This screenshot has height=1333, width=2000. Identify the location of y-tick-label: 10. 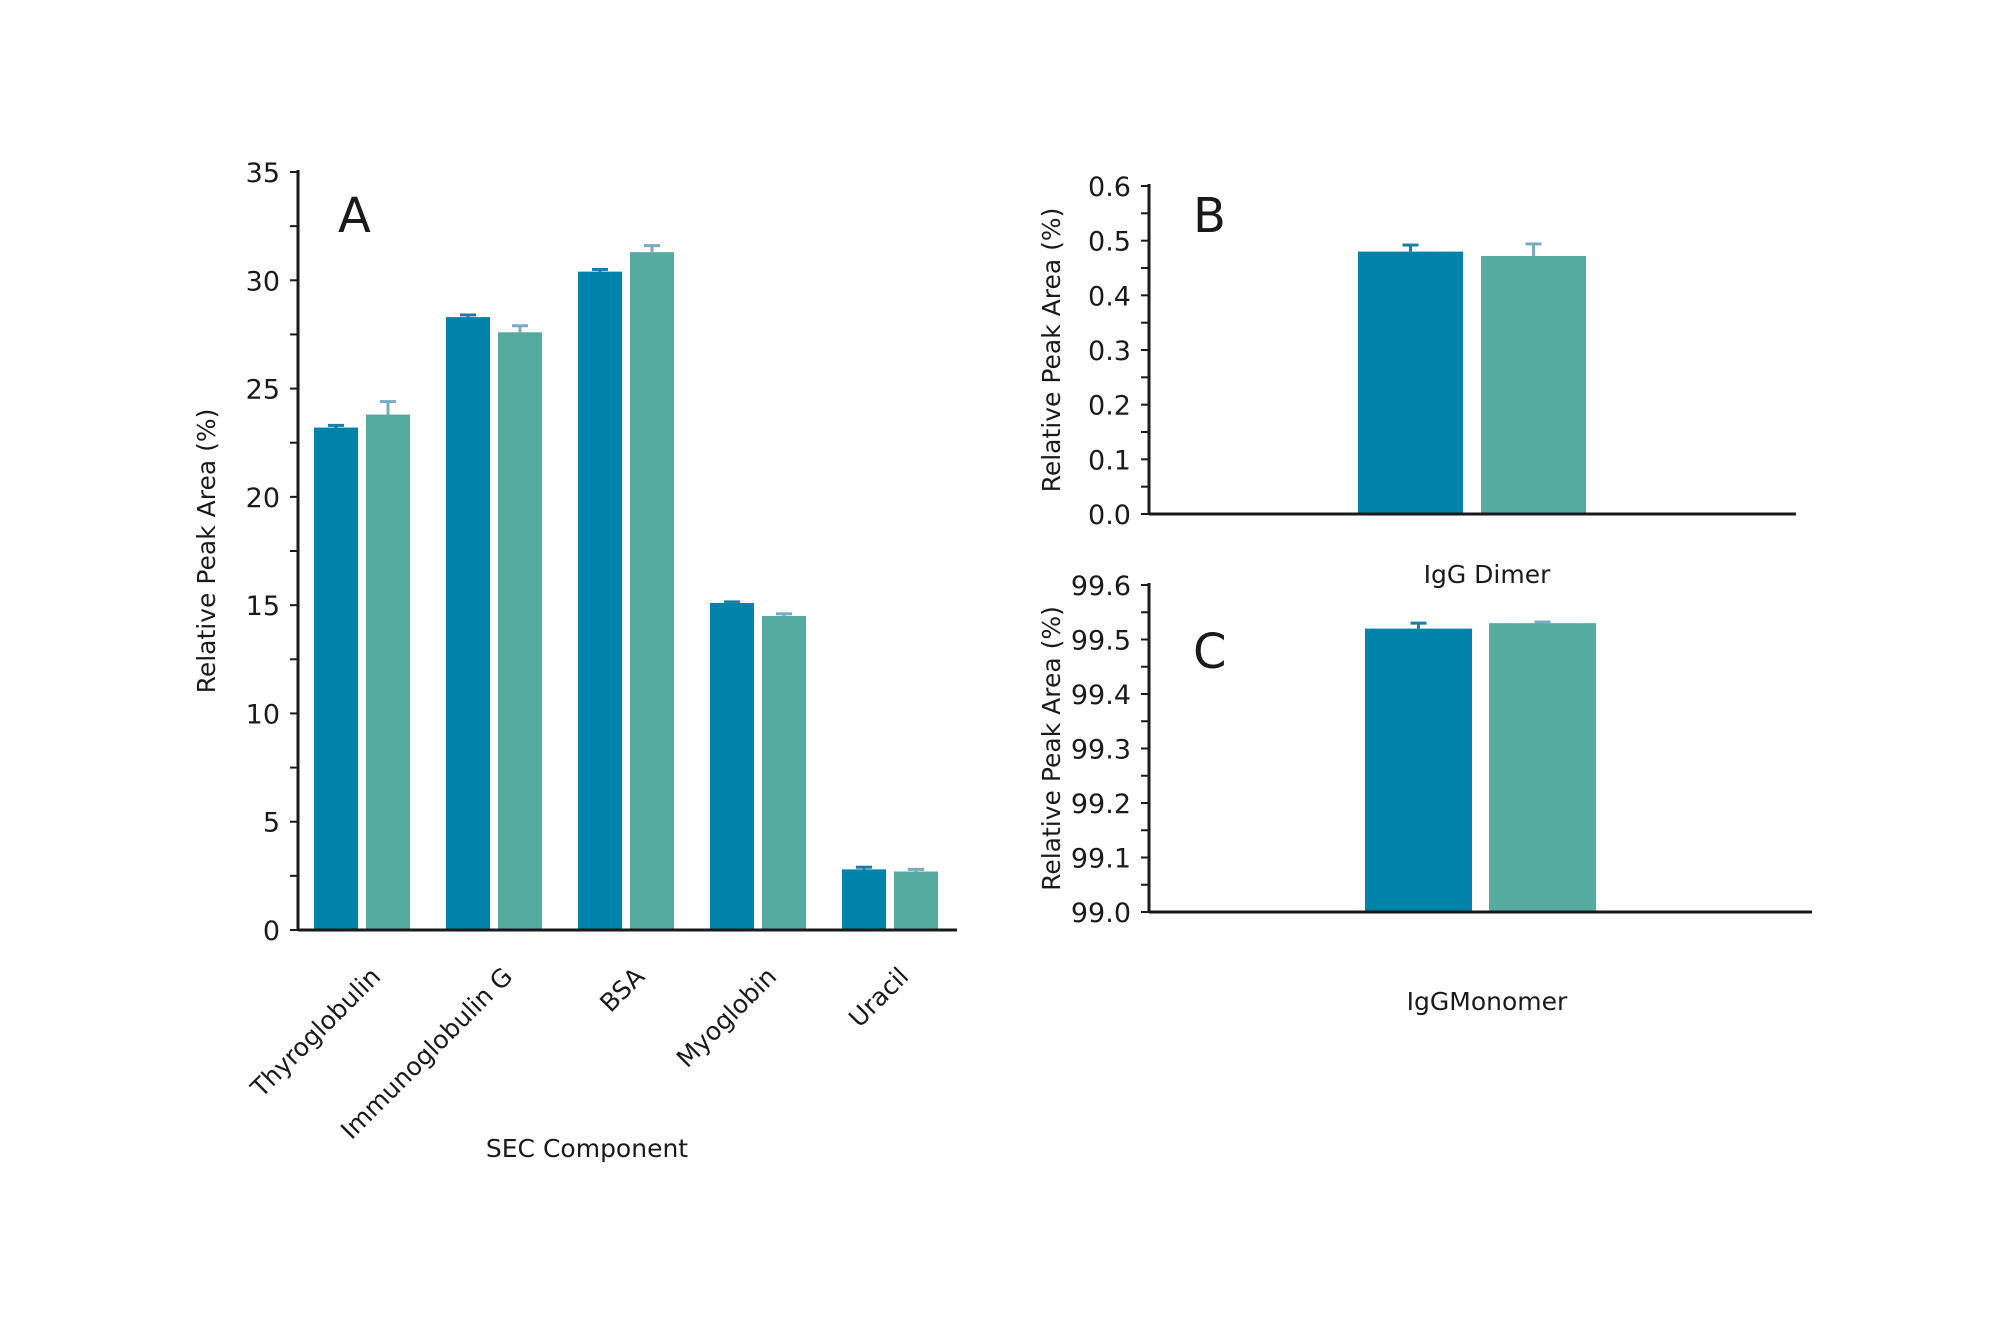
(263, 714).